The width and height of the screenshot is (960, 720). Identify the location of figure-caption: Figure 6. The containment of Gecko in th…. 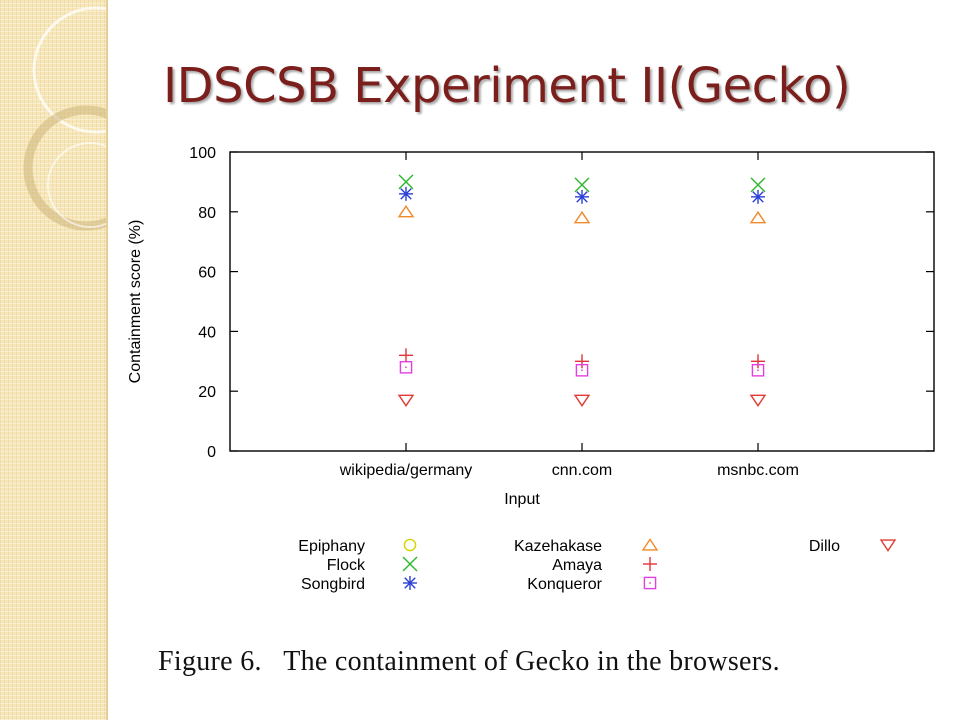
(469, 661).